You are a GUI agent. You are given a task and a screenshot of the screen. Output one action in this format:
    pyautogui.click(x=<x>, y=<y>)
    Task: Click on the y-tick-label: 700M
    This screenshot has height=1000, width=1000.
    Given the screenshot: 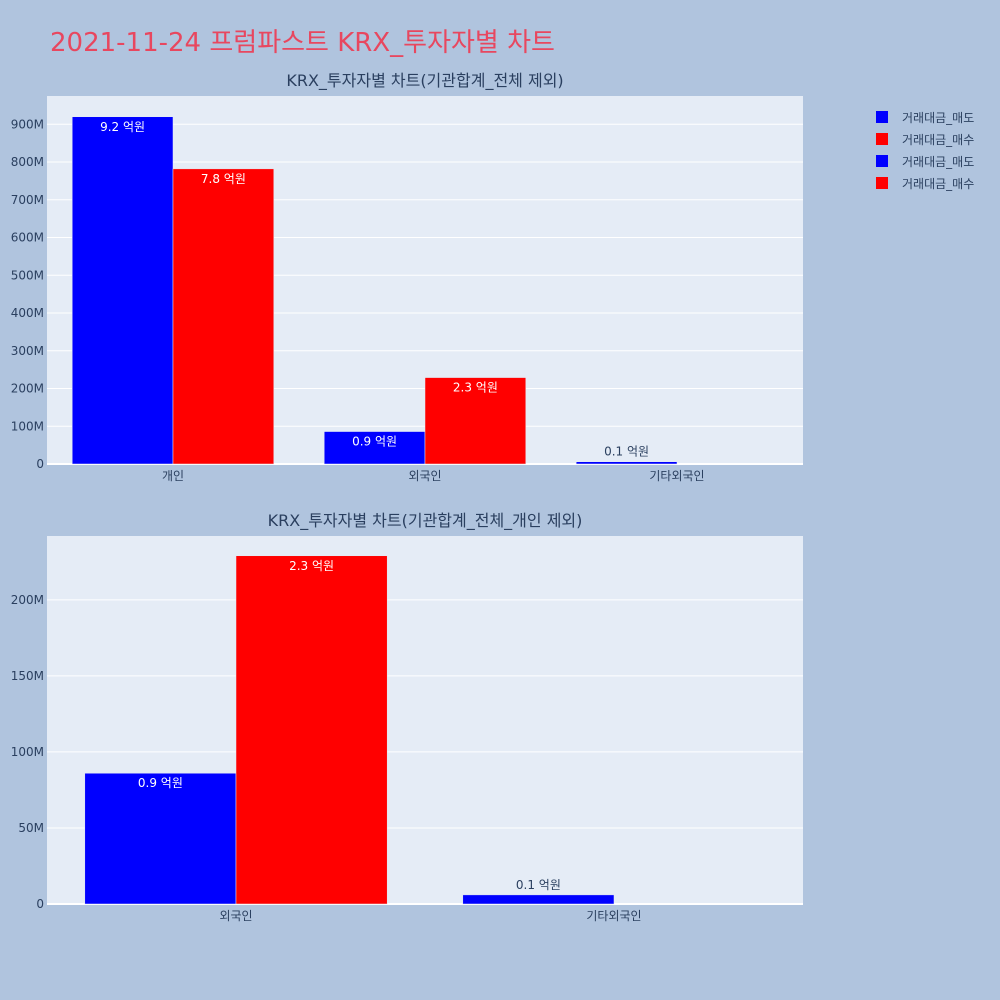 What is the action you would take?
    pyautogui.click(x=27, y=200)
    